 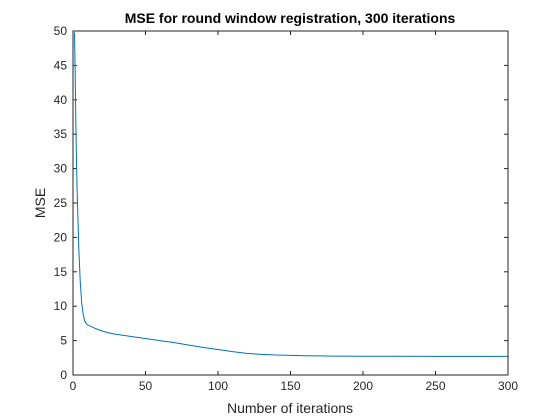 I want to click on y-tick-label: 10, so click(x=61, y=306).